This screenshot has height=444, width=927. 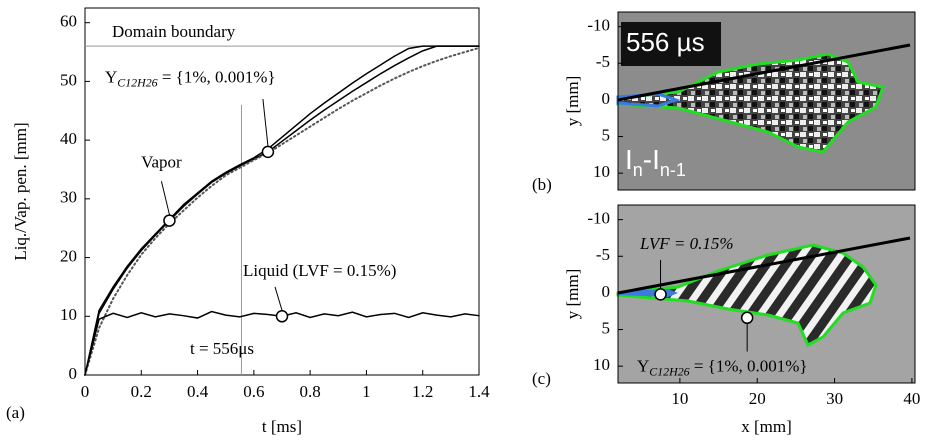 What do you see at coordinates (68, 21) in the screenshot?
I see `y-tick-label: 60` at bounding box center [68, 21].